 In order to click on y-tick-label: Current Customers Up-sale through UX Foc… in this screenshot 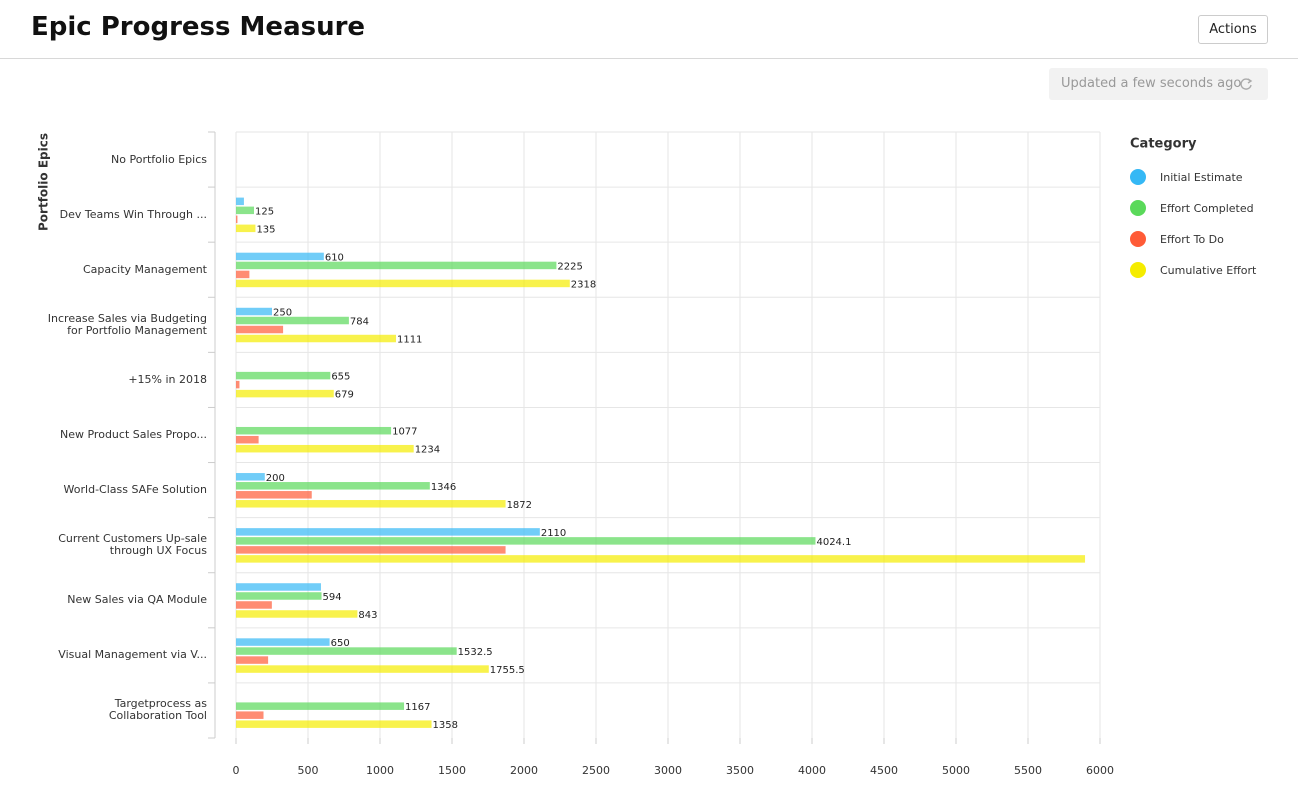, I will do `click(132, 545)`.